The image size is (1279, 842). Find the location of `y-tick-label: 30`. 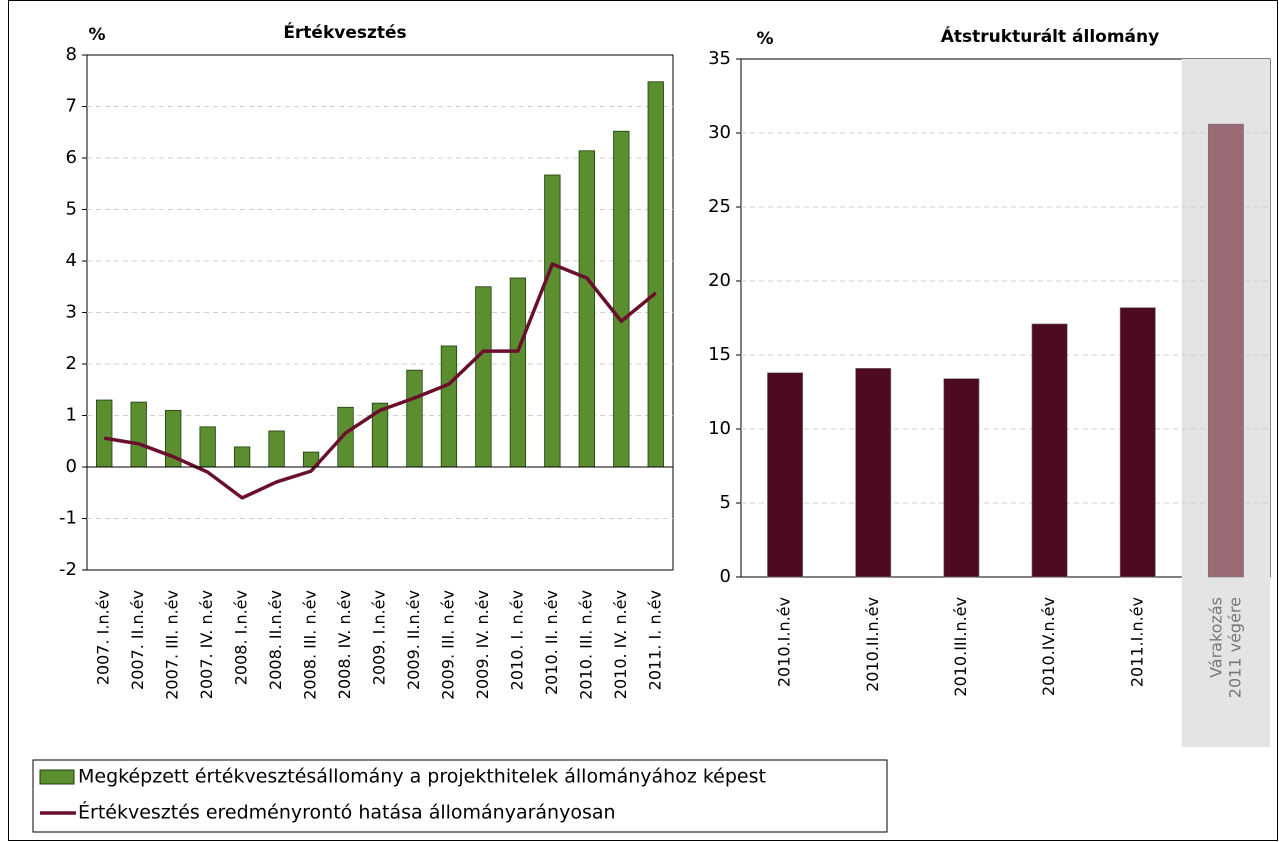

y-tick-label: 30 is located at coordinates (719, 132).